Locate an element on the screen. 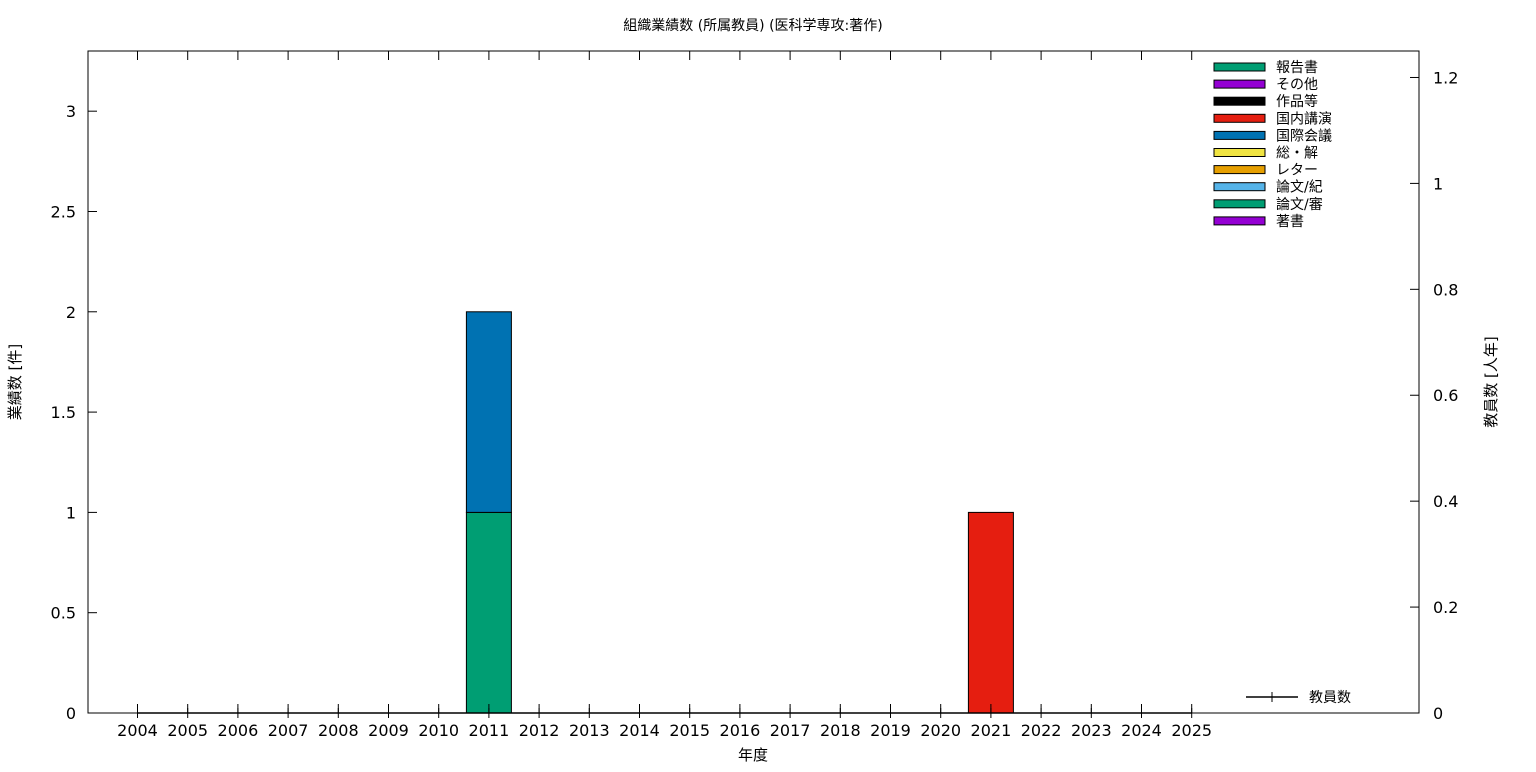 The height and width of the screenshot is (772, 1536). x-tick-label: 2006 is located at coordinates (238, 730).